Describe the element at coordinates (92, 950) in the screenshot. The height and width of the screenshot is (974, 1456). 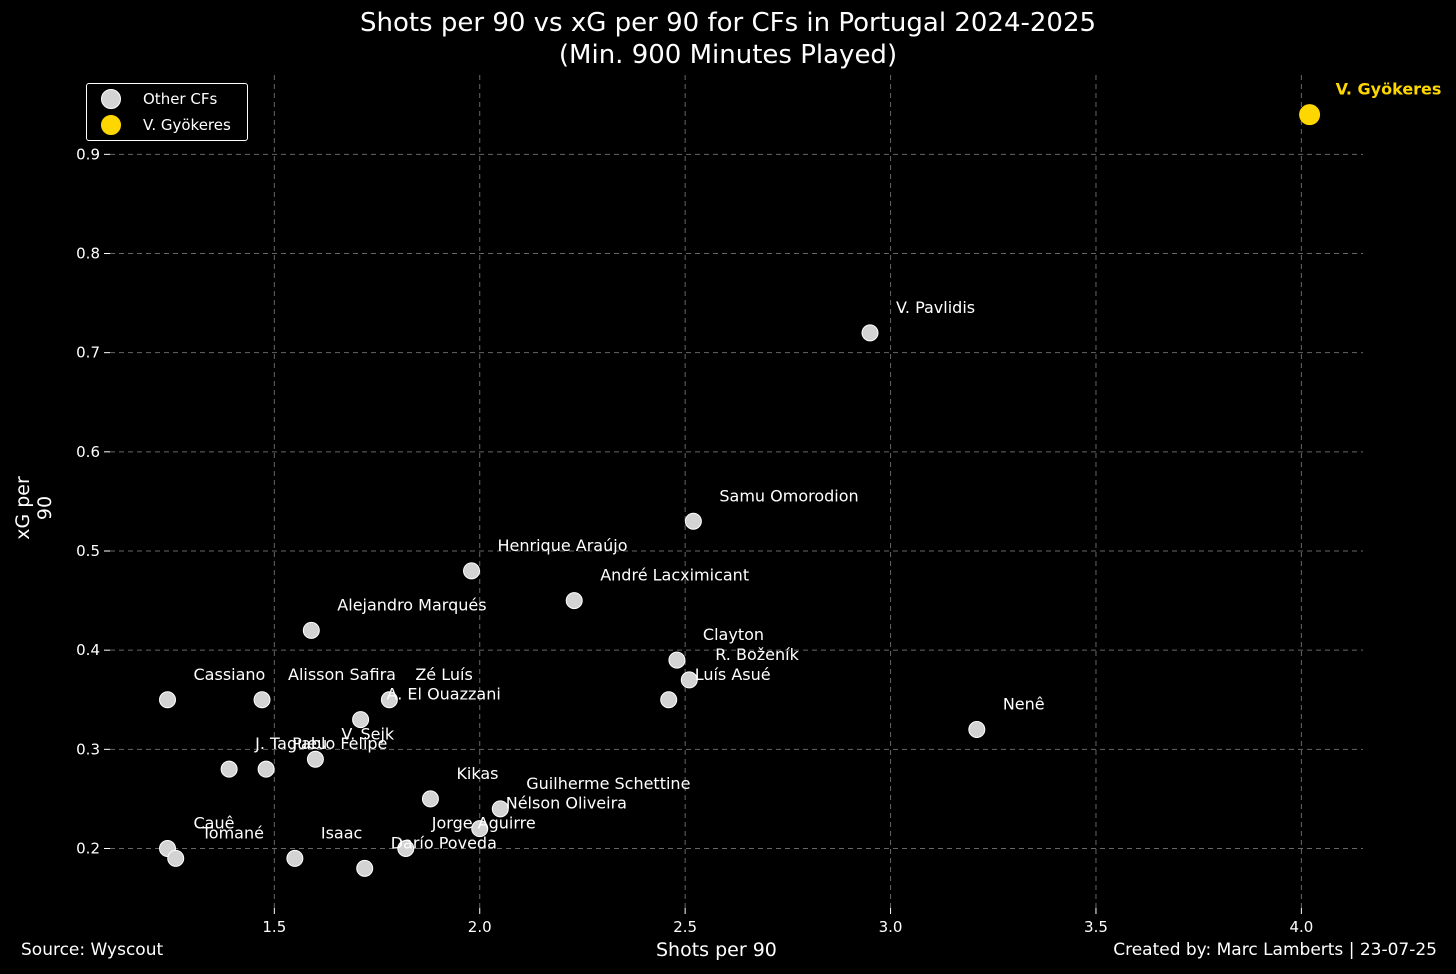
I see `source-note: Source: Wyscout` at that location.